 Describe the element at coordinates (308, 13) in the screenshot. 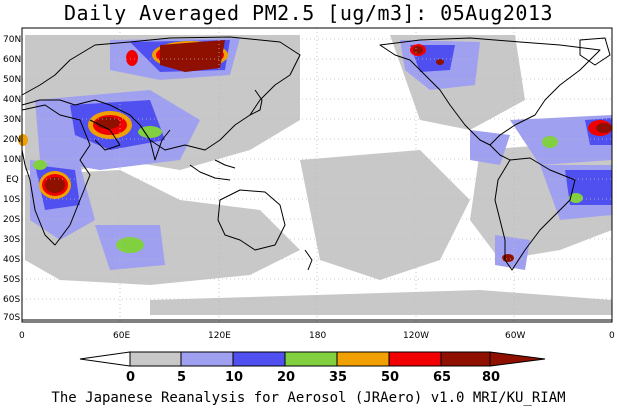

I see `chart-title: Daily Averaged PM2.5 [ug/m3]: 05Aug2013` at that location.